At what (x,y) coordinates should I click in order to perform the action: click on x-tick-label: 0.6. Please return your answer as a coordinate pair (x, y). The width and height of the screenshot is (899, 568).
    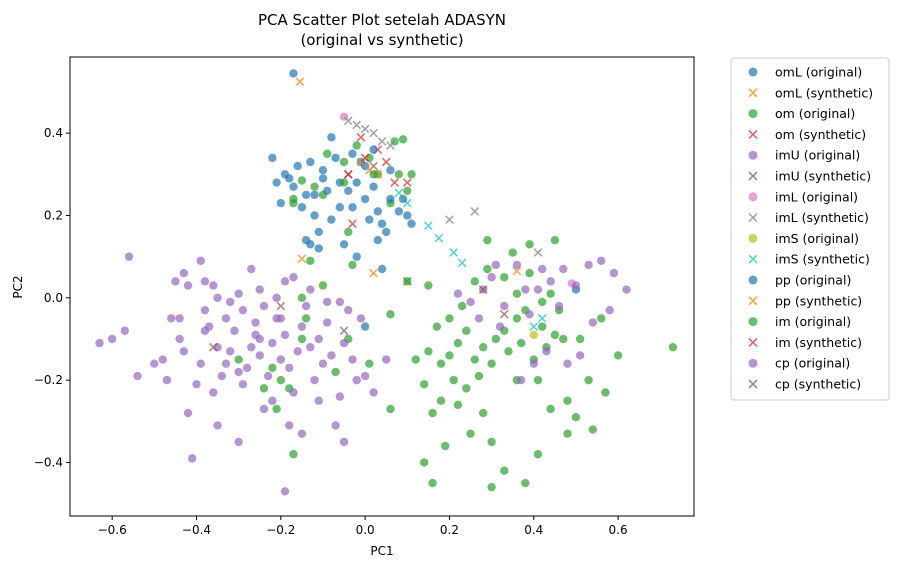
    Looking at the image, I should click on (618, 530).